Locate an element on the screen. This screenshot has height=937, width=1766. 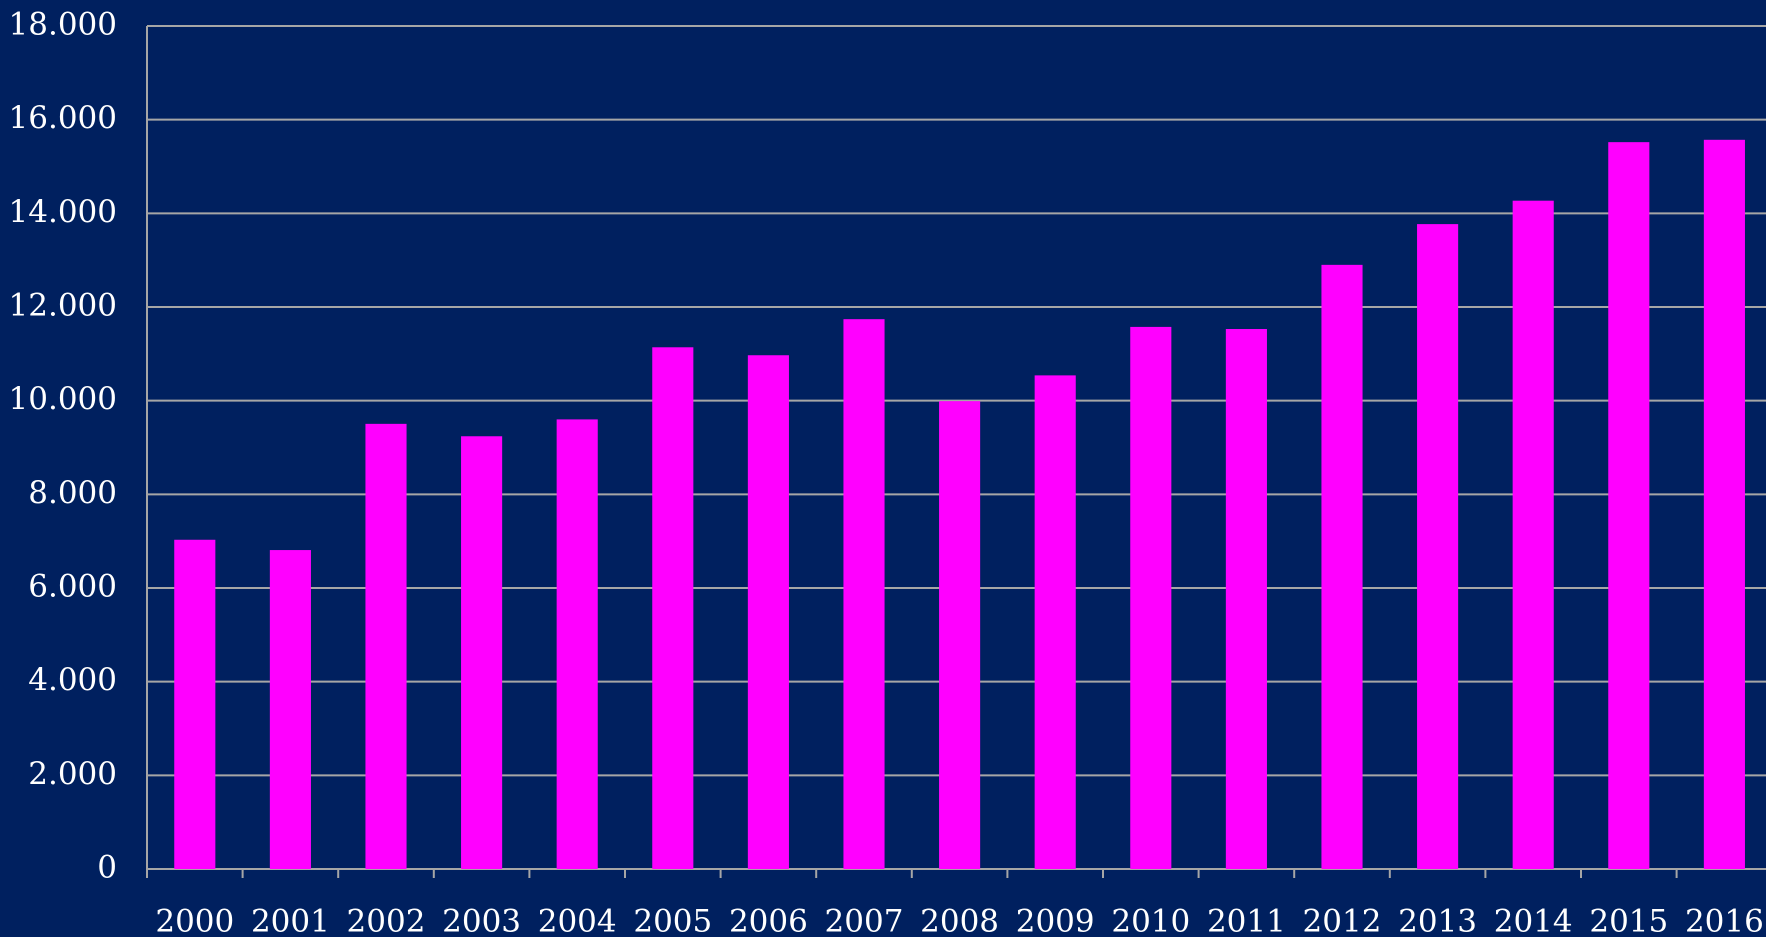
x-tick-label: 2013 is located at coordinates (1437, 920).